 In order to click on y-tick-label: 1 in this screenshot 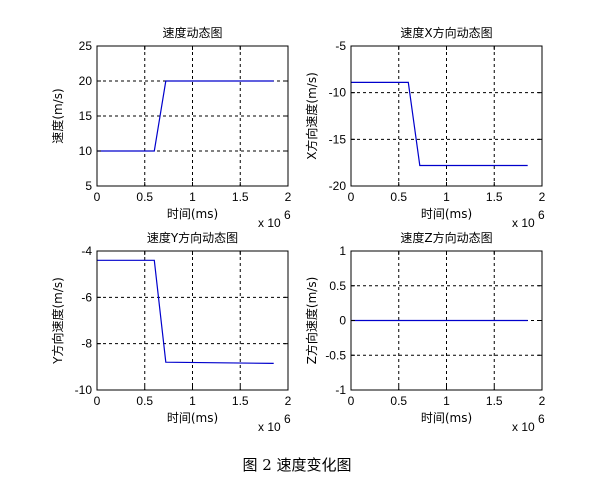, I will do `click(342, 251)`.